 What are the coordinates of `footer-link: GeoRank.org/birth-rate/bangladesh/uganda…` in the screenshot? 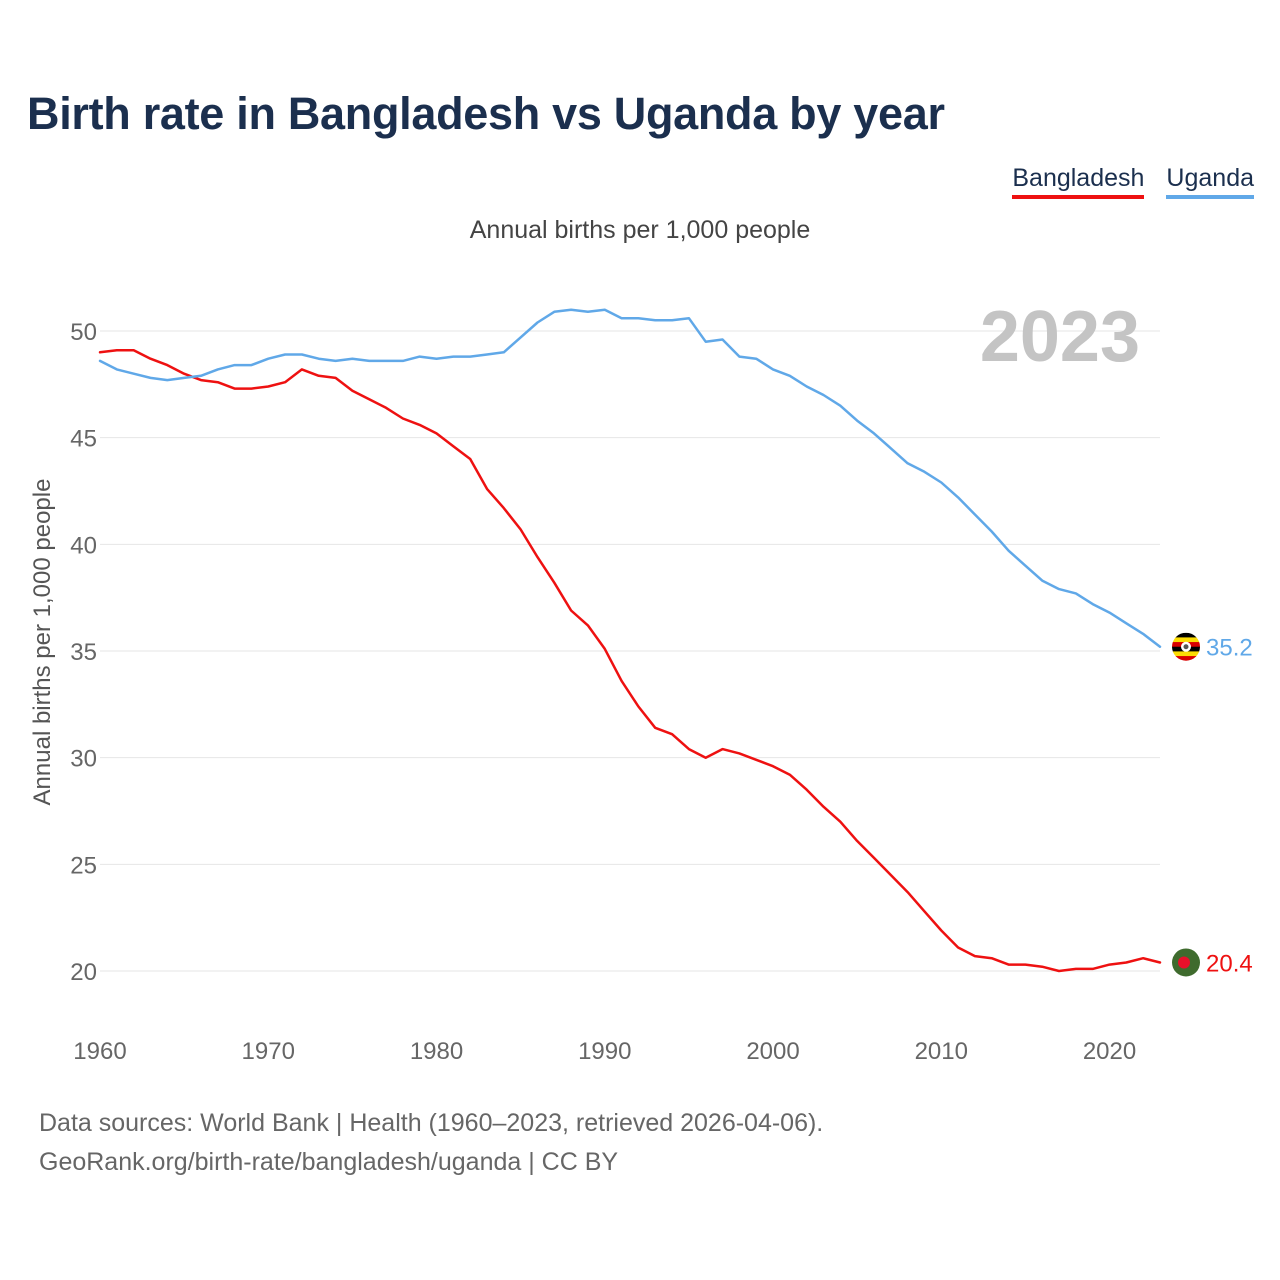 It's located at (329, 1162).